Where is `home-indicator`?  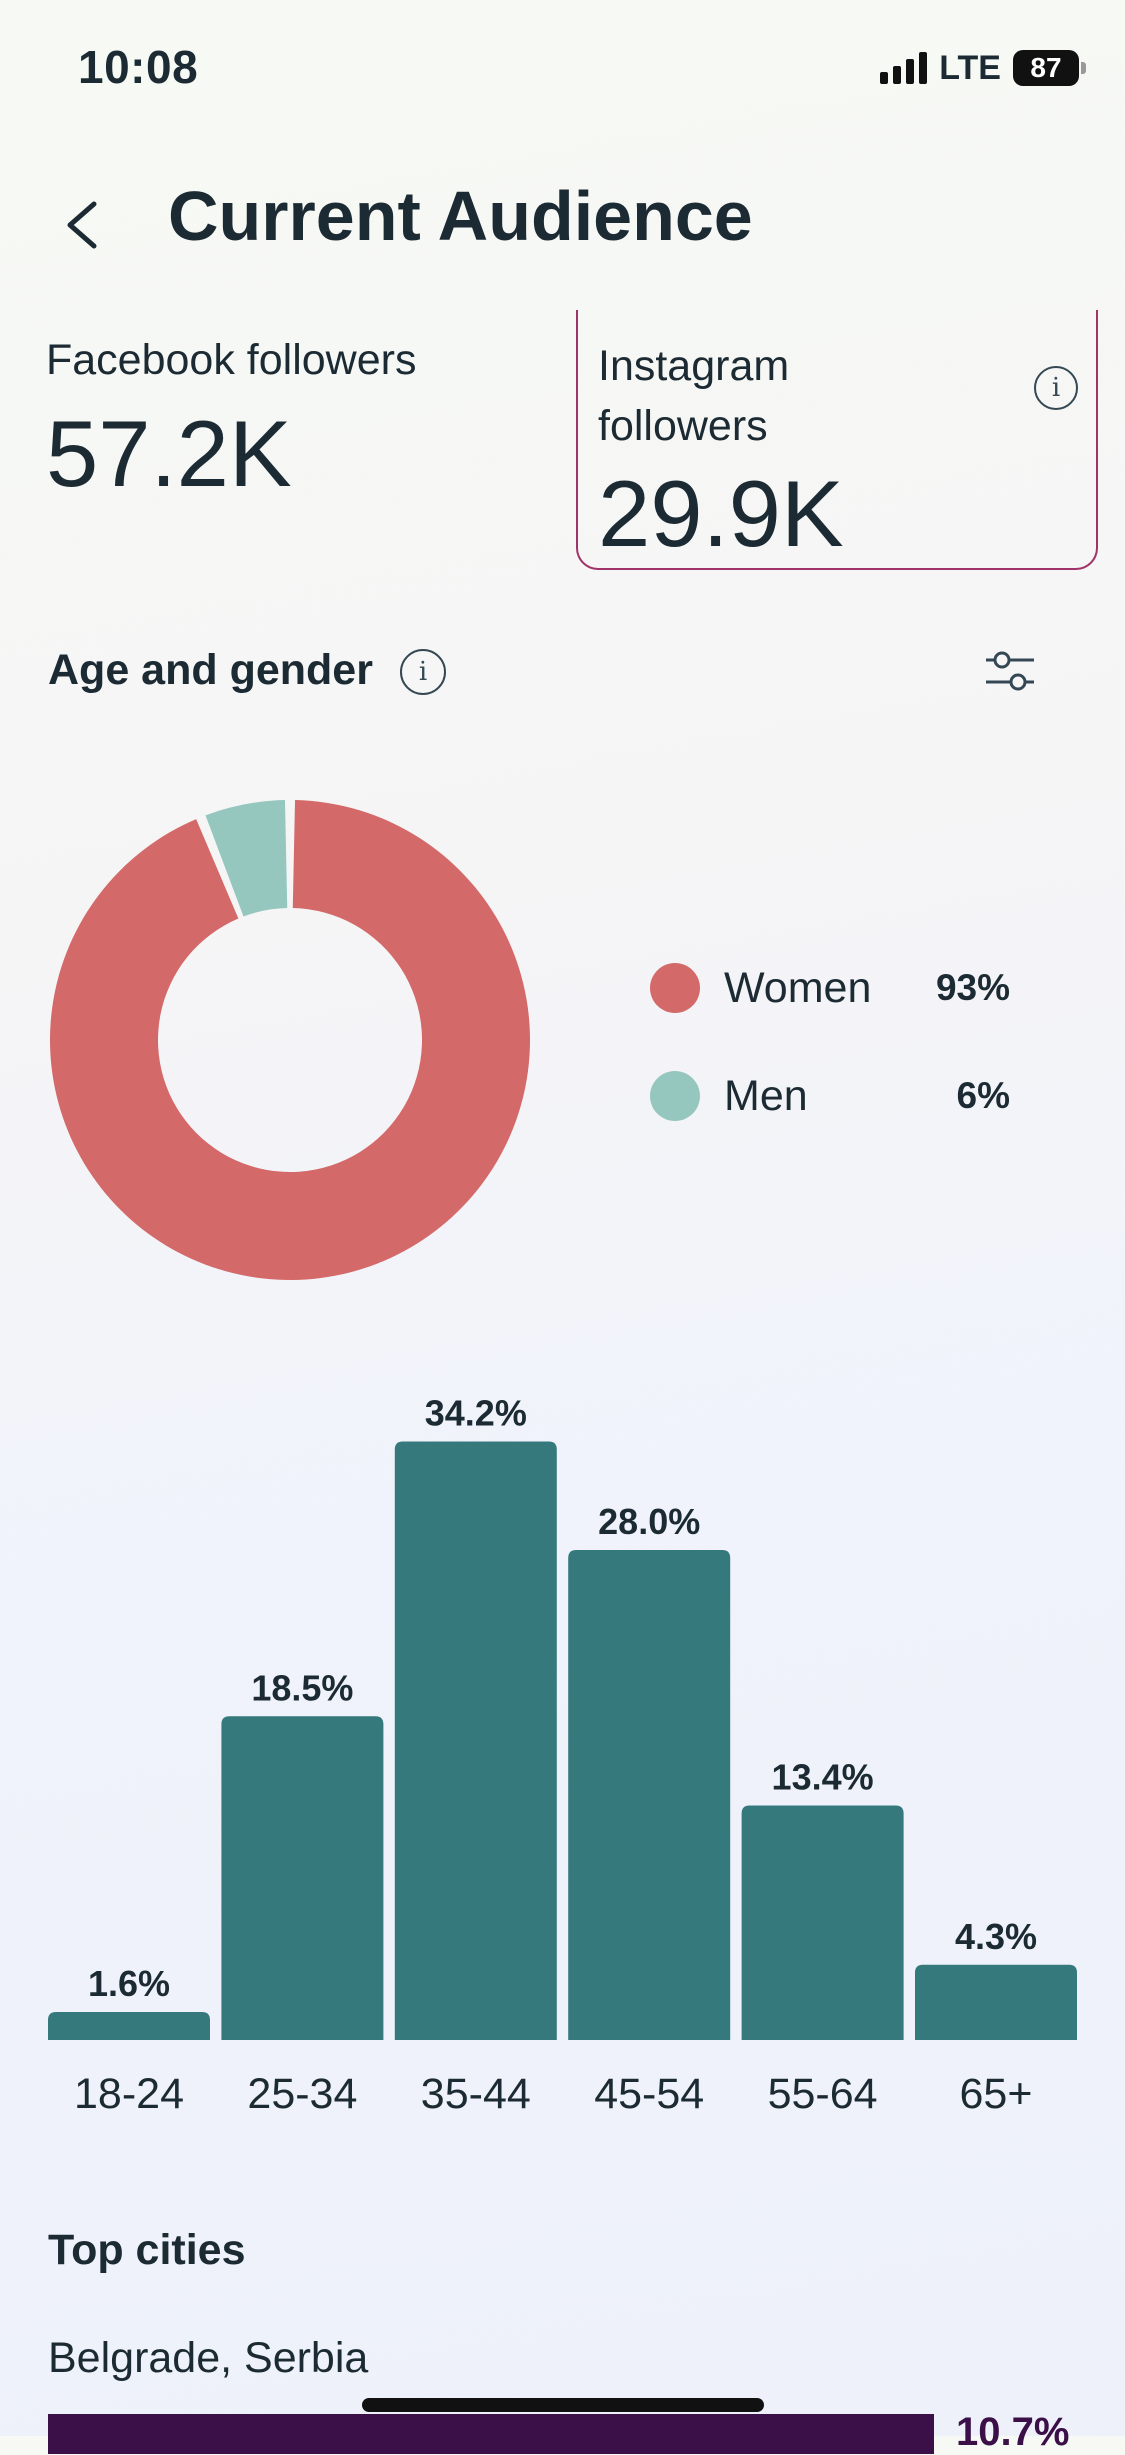
home-indicator is located at coordinates (563, 2405).